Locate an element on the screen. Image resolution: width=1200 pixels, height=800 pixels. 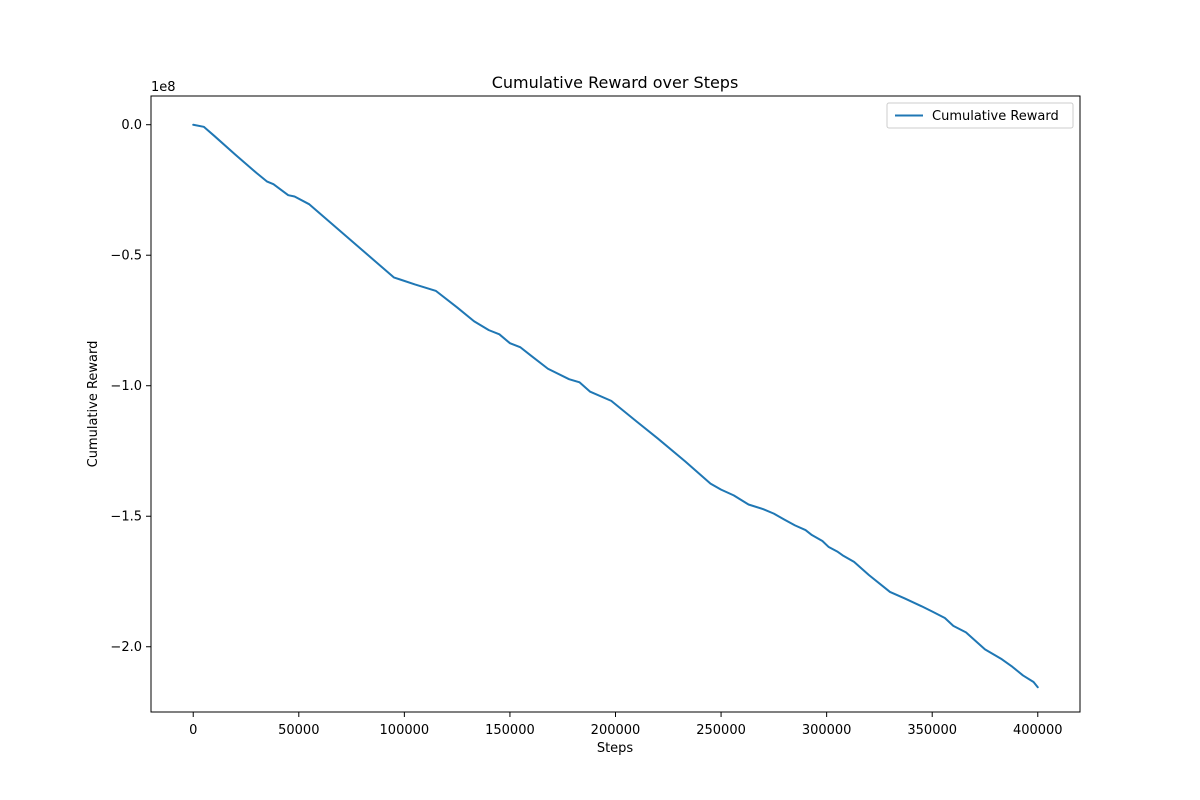
x-tick-label: 300000 is located at coordinates (827, 730).